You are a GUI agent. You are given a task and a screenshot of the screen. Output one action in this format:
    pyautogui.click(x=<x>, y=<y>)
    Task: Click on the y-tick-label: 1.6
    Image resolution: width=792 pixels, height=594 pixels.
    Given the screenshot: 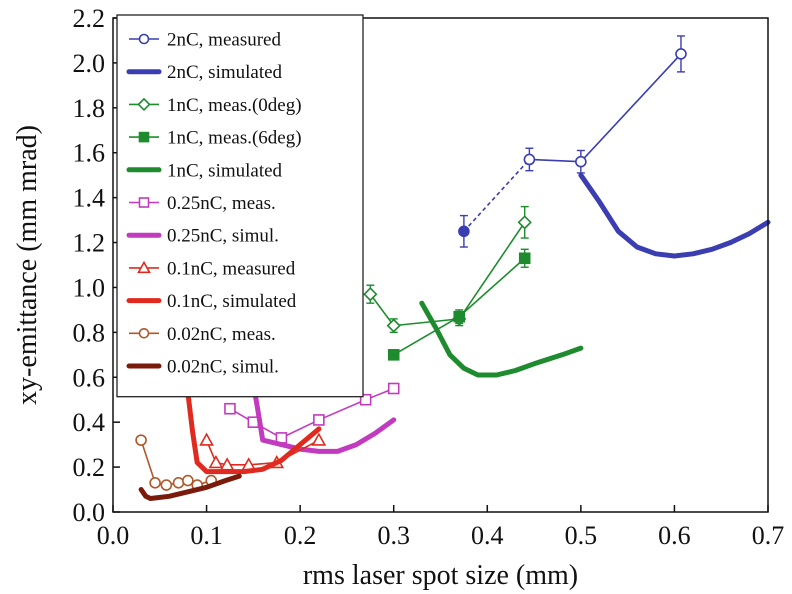 What is the action you would take?
    pyautogui.click(x=89, y=153)
    